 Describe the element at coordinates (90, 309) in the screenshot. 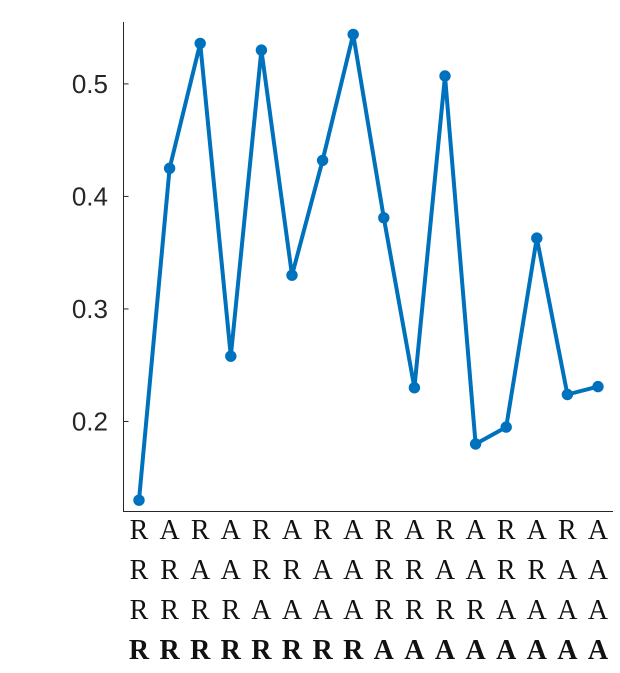

I see `y-tick-label: 0.3` at that location.